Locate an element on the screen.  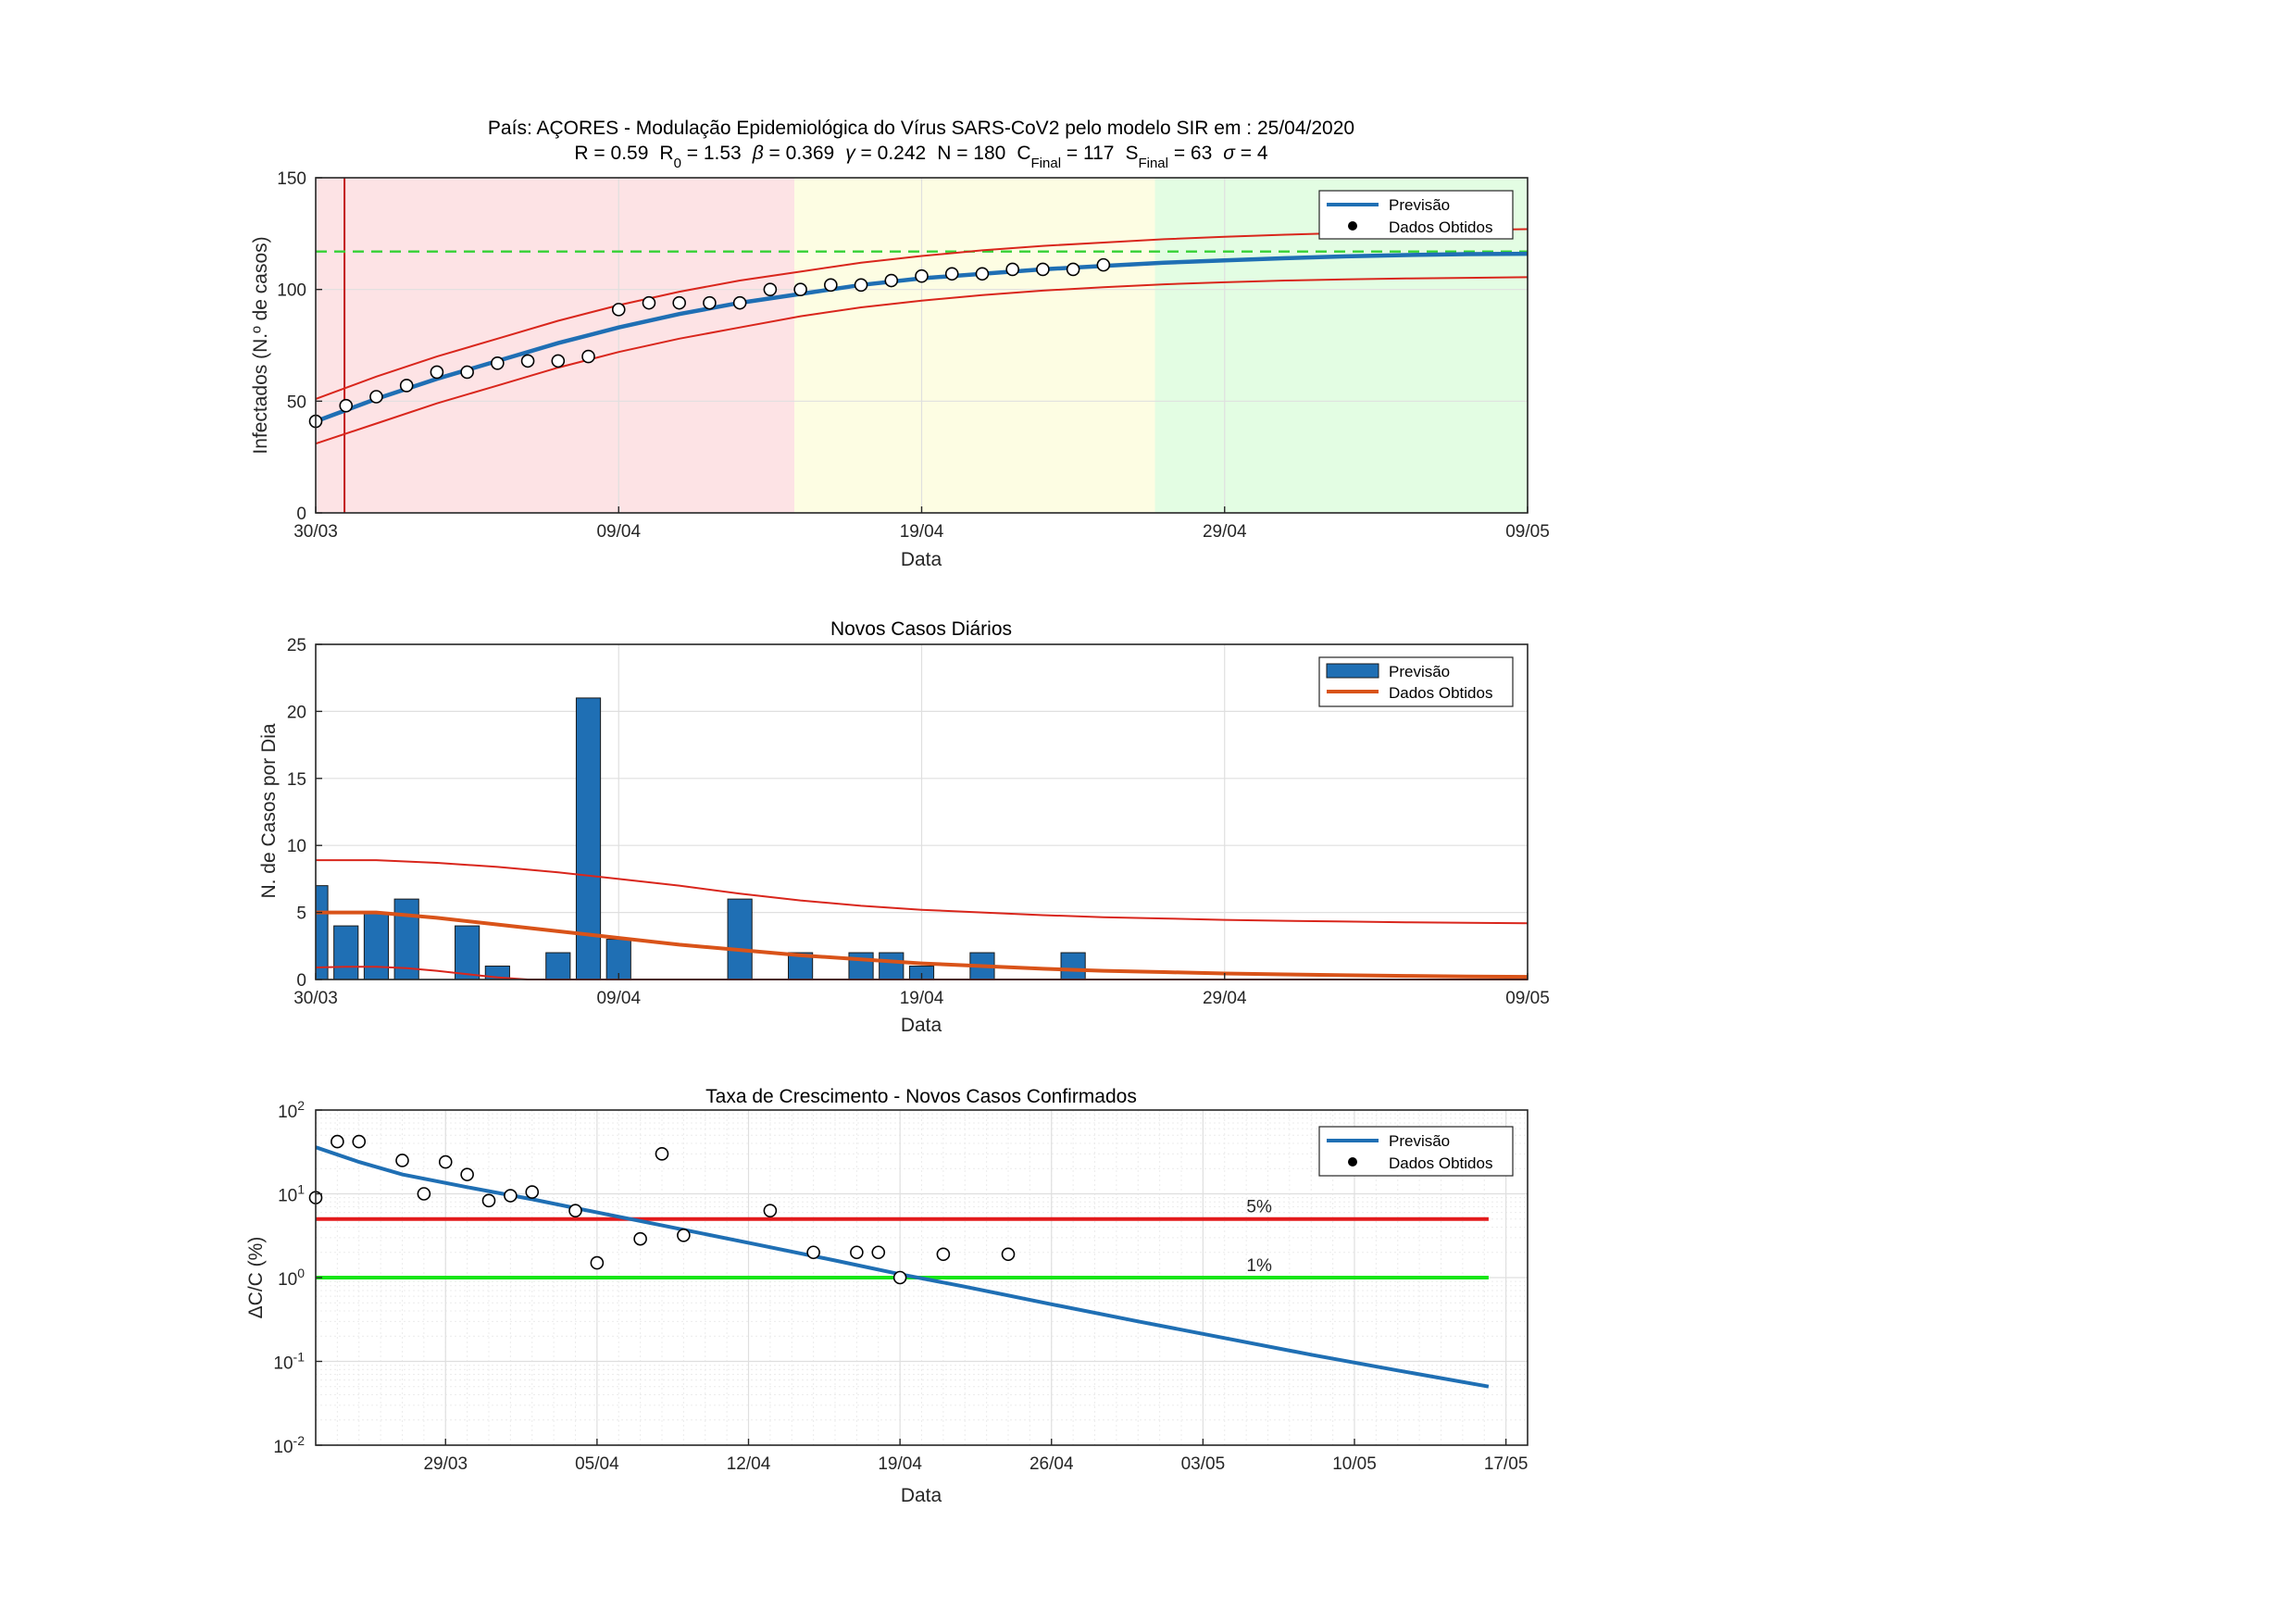
y-tick-label: 100 is located at coordinates (291, 1278).